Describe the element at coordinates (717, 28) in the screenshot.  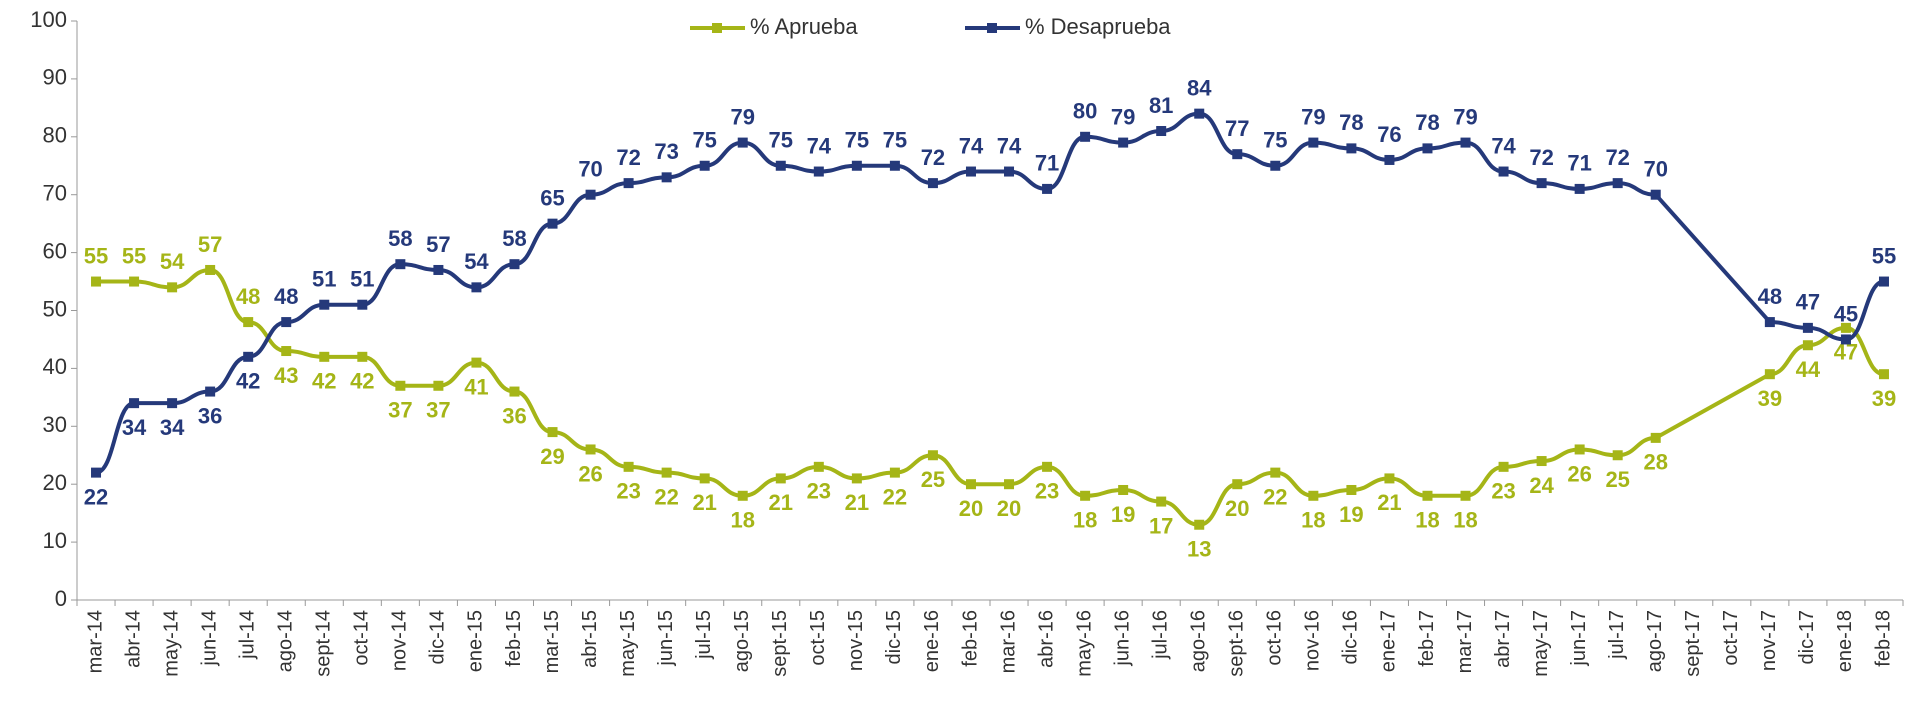
I see `legend-marker` at that location.